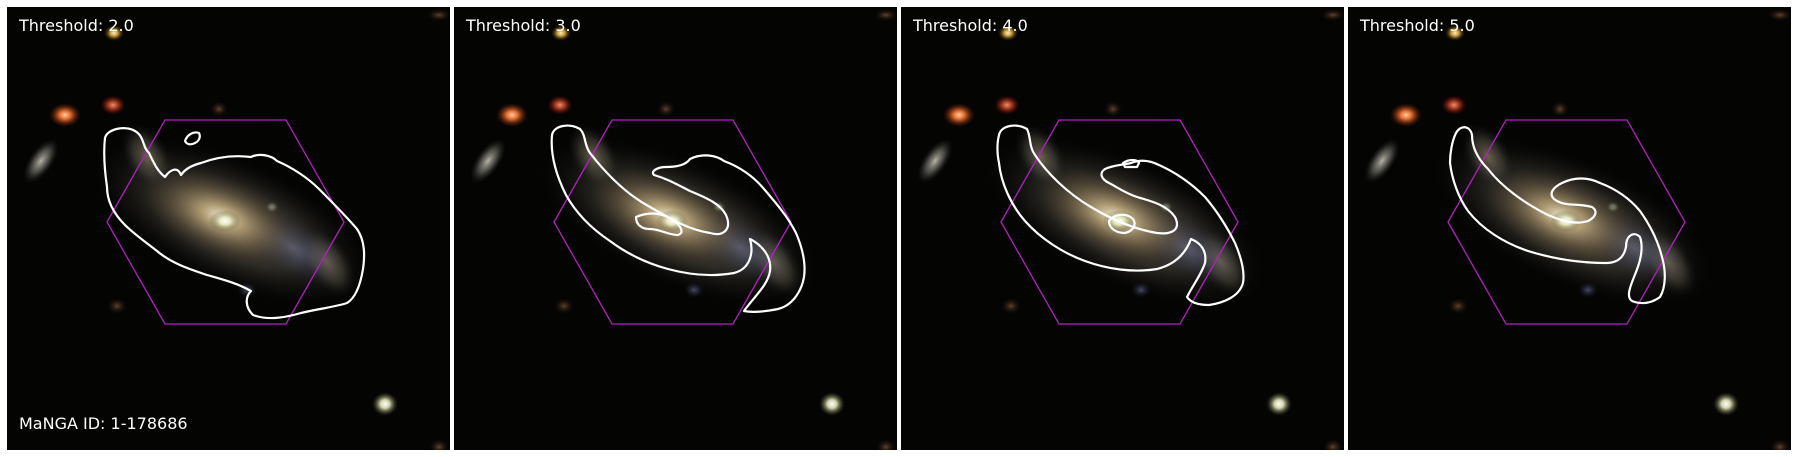 The height and width of the screenshot is (457, 1800). I want to click on threshold-label: Threshold: 3.0, so click(523, 25).